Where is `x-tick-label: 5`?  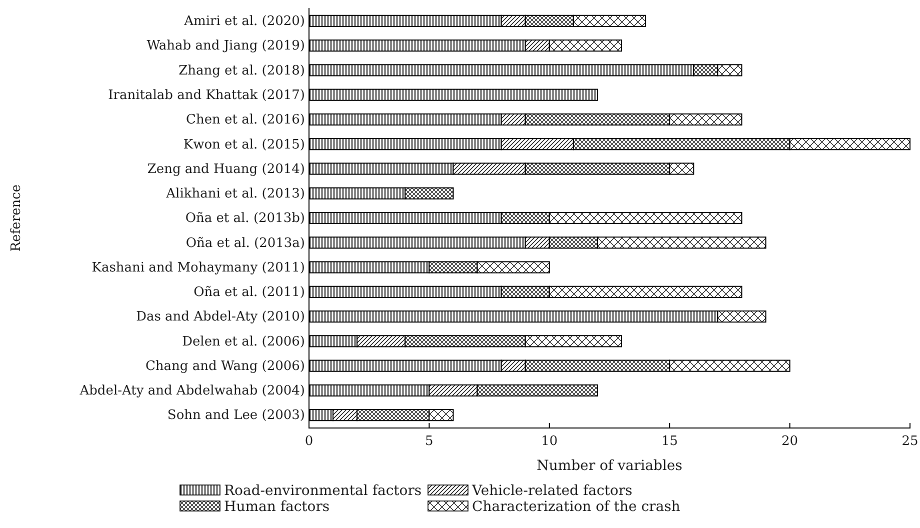 x-tick-label: 5 is located at coordinates (429, 442).